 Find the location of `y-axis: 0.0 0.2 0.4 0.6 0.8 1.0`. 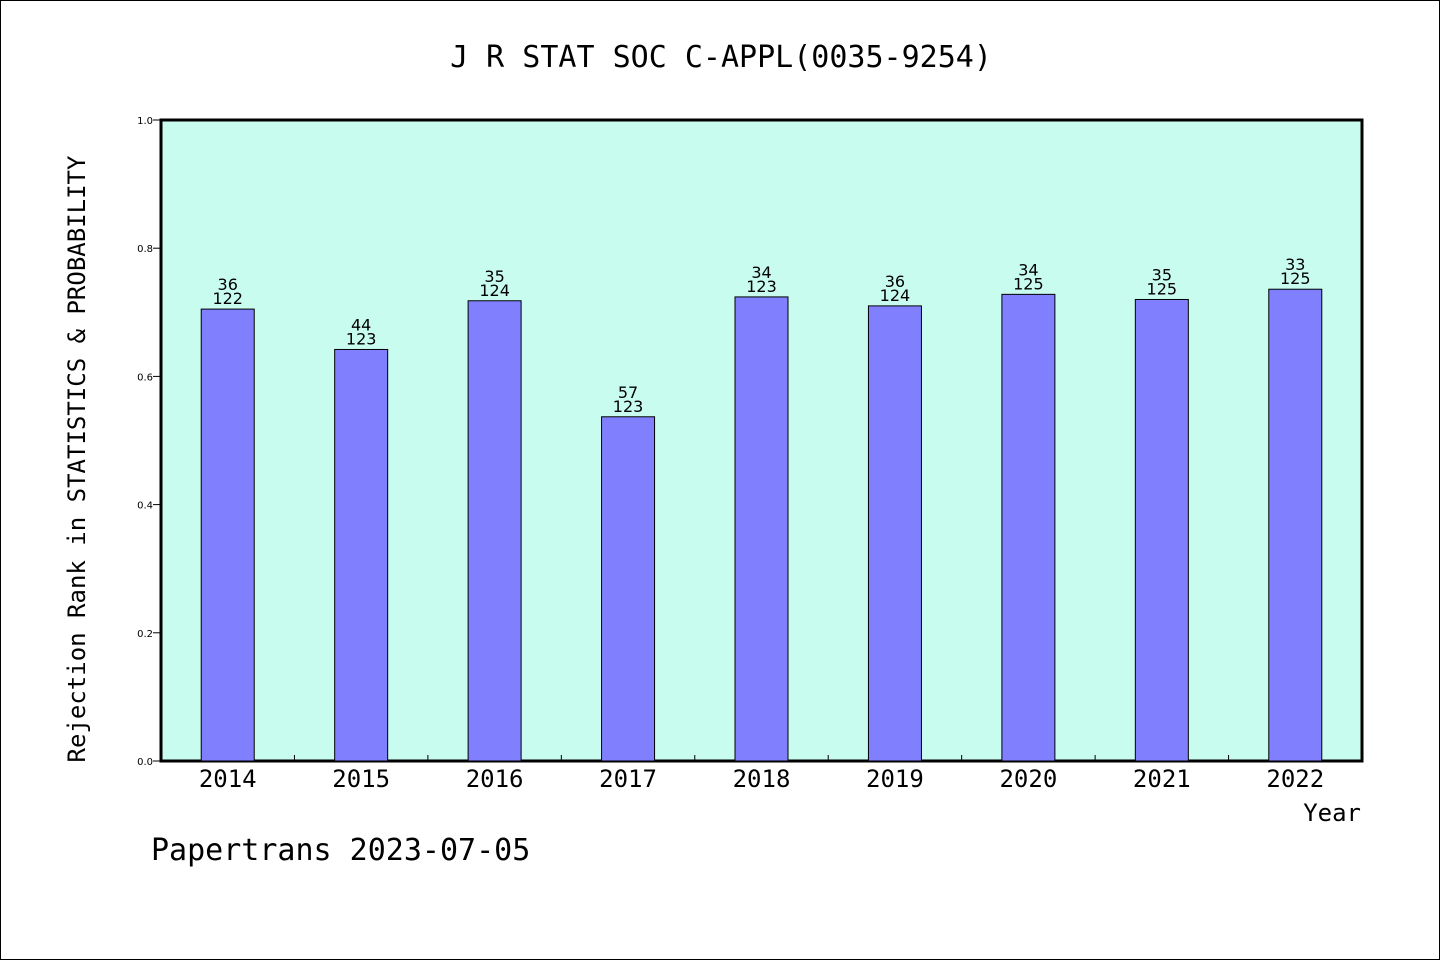

y-axis: 0.0 0.2 0.4 0.6 0.8 1.0 is located at coordinates (149, 442).